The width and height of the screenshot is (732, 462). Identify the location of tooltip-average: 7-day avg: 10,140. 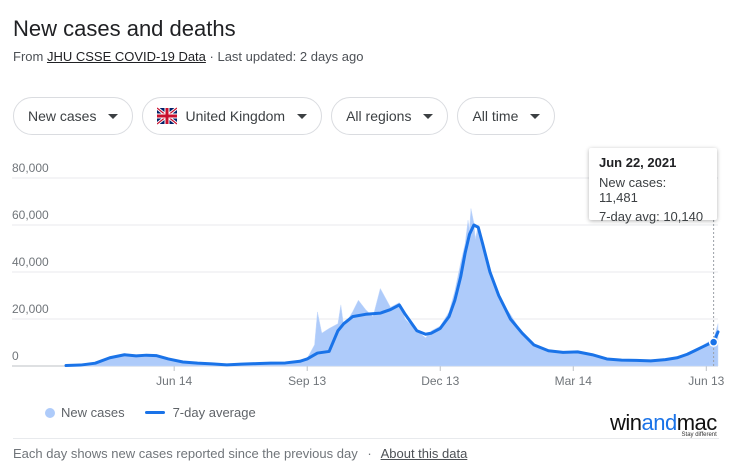
(651, 216).